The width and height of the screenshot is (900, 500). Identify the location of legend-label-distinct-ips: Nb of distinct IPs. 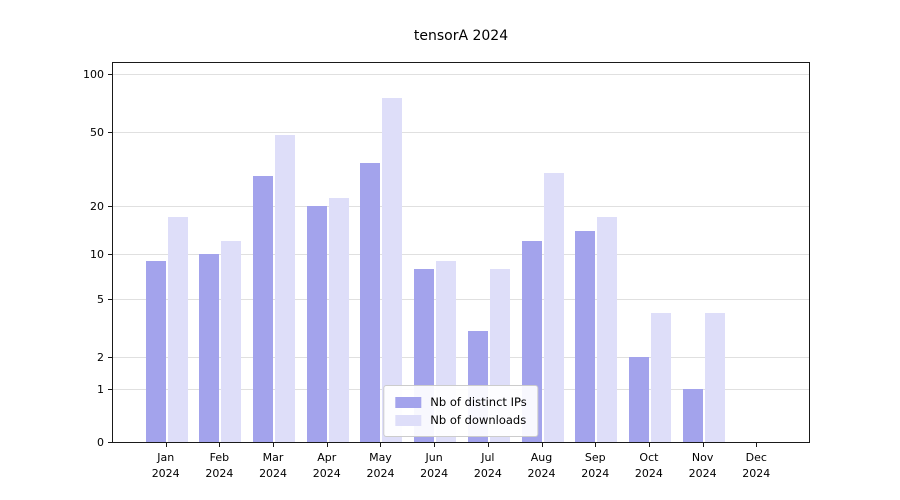
(478, 402).